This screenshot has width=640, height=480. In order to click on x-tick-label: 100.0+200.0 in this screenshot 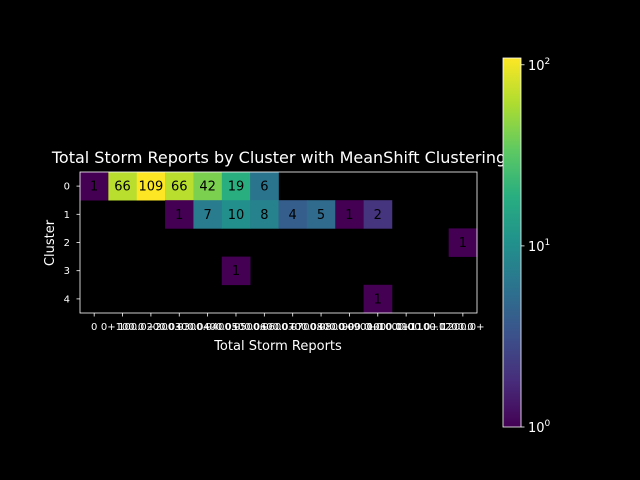, I will do `click(151, 327)`.